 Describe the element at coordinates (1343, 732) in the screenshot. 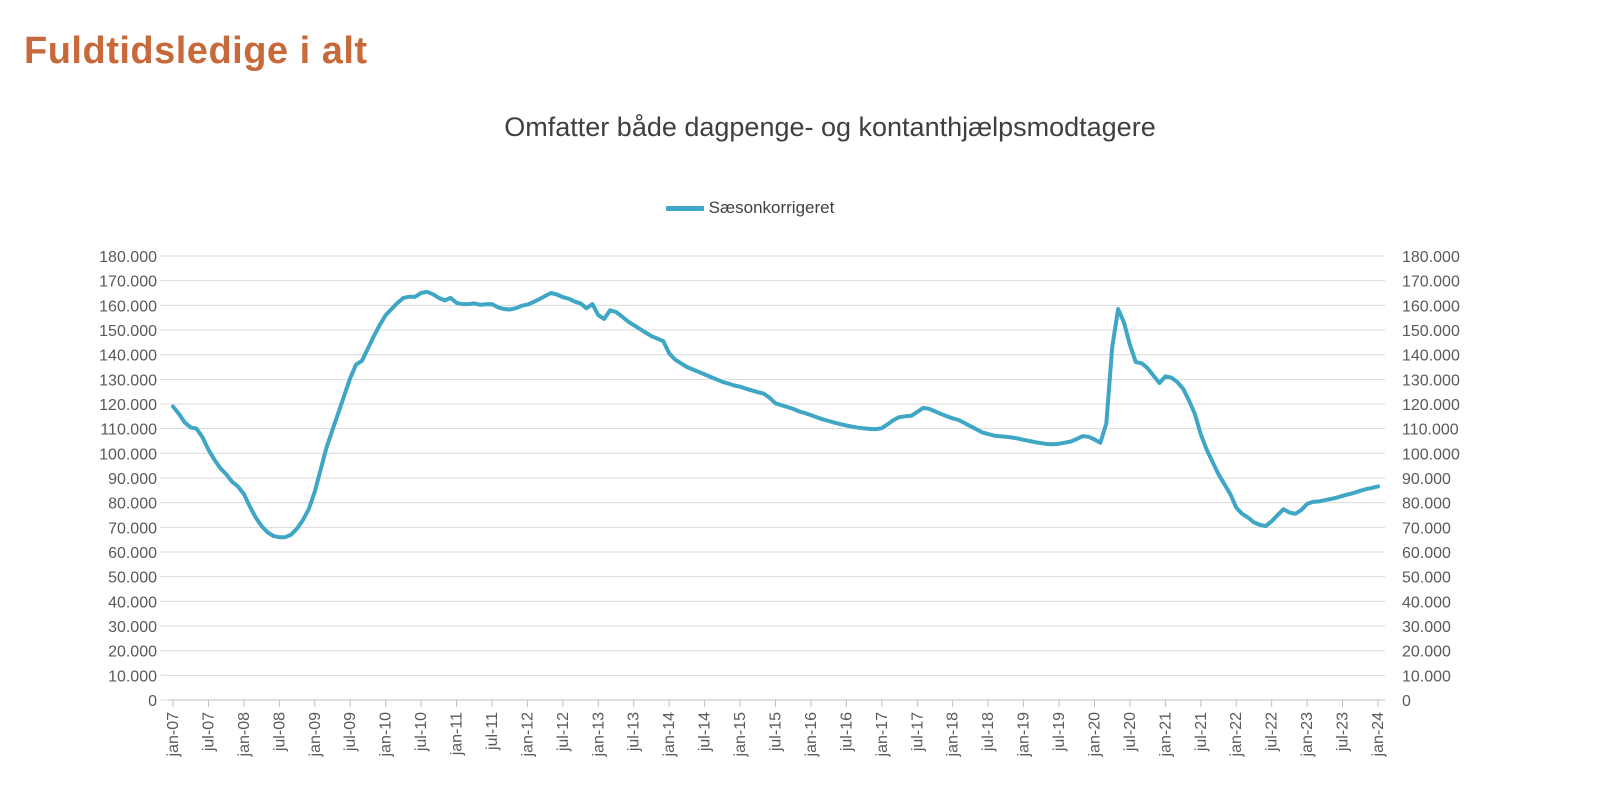

I see `x-axis-tick-label: jul-23` at that location.